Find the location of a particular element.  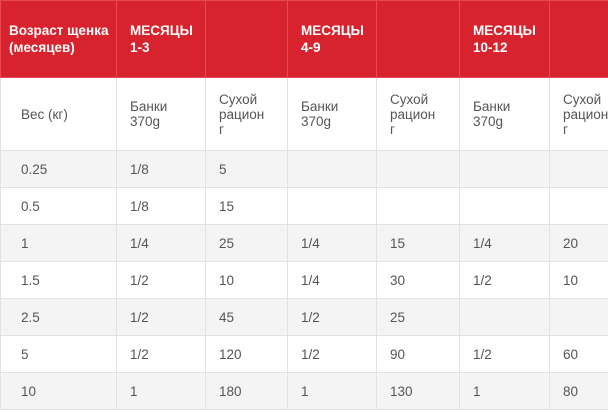

dry-cell: 5 is located at coordinates (246, 169).